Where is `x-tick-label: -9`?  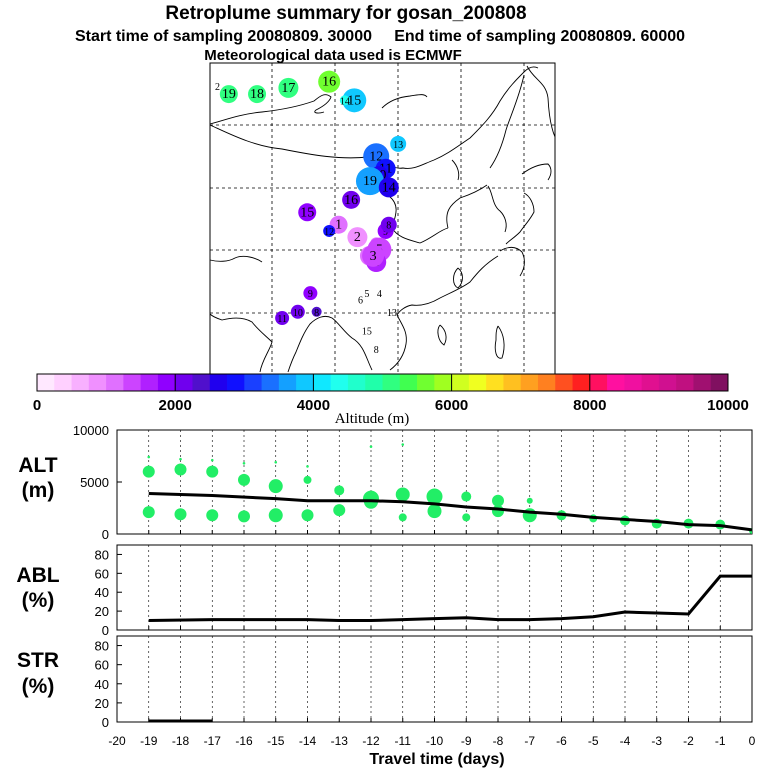
x-tick-label: -9 is located at coordinates (466, 741).